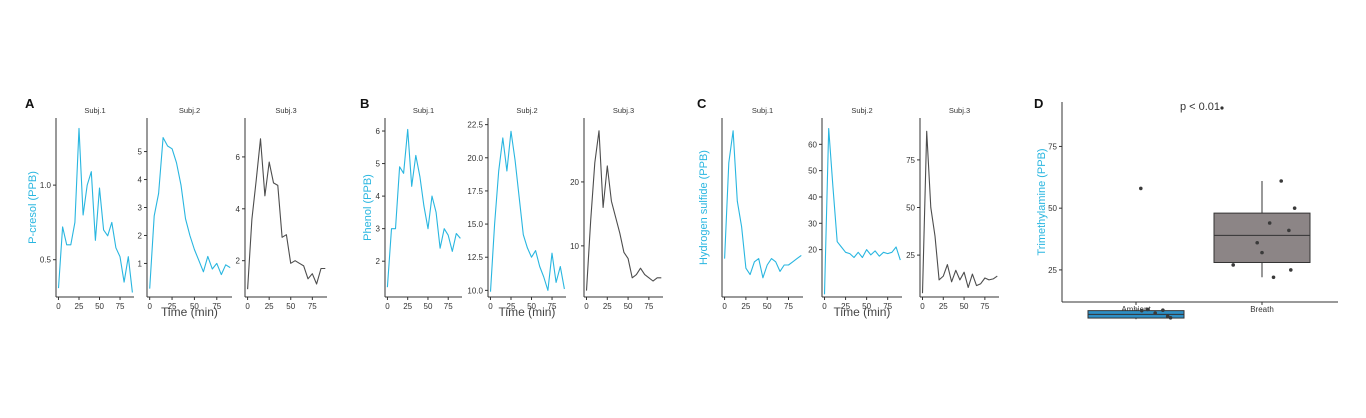  What do you see at coordinates (1042, 201) in the screenshot?
I see `y-axis-label: Trimethylamine (PPB)` at bounding box center [1042, 201].